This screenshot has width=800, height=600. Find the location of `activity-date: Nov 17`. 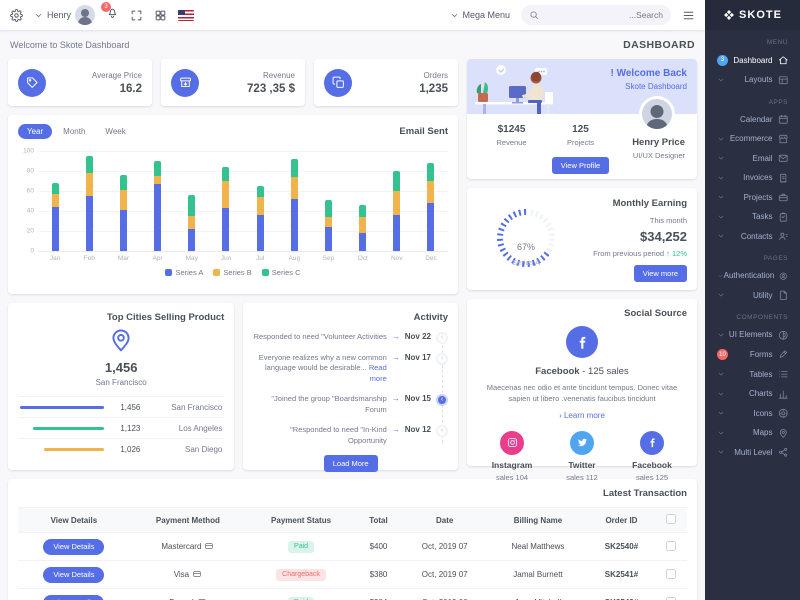

activity-date: Nov 17 is located at coordinates (417, 357).